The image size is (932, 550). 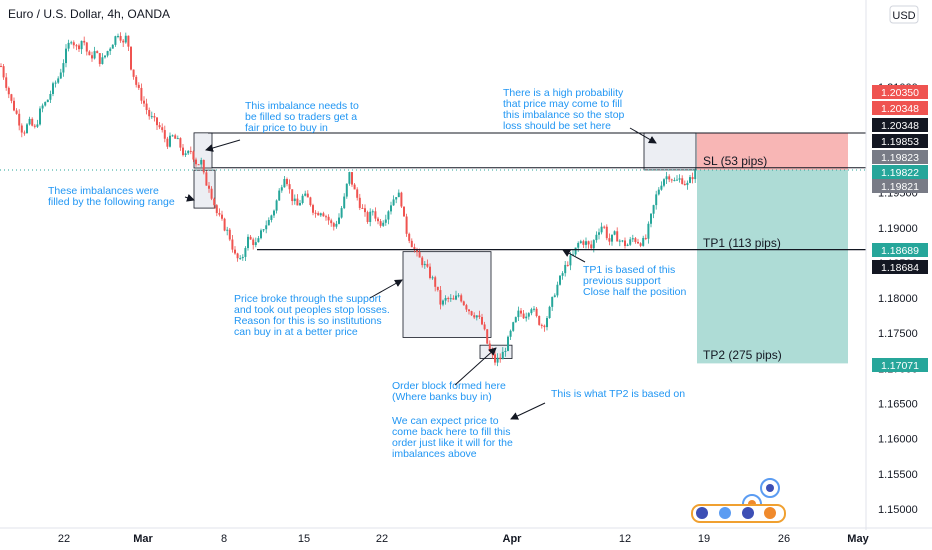 What do you see at coordinates (738, 513) in the screenshot?
I see `event-strip` at bounding box center [738, 513].